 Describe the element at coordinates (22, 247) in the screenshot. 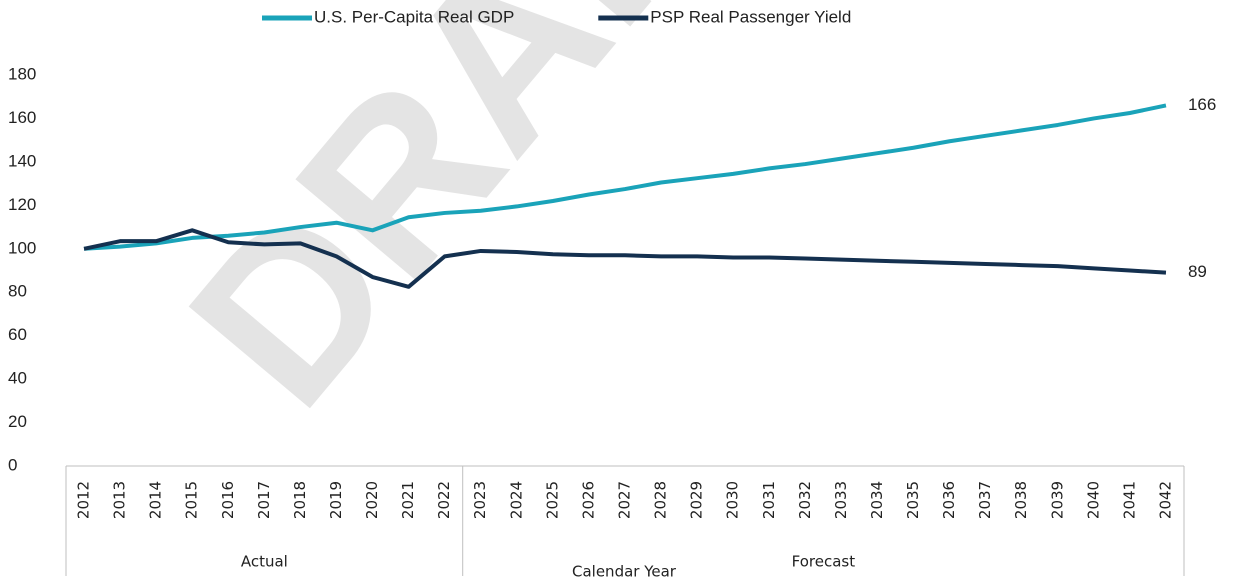

I see `y-tick-label: 100` at that location.